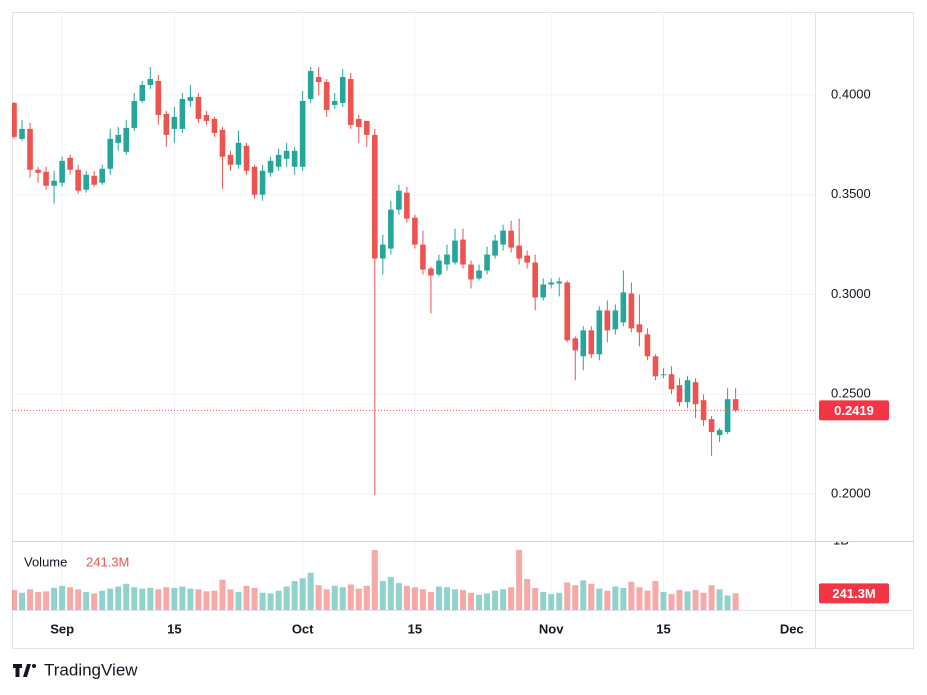 The height and width of the screenshot is (695, 927). I want to click on volume-legend-name: Volume, so click(45, 561).